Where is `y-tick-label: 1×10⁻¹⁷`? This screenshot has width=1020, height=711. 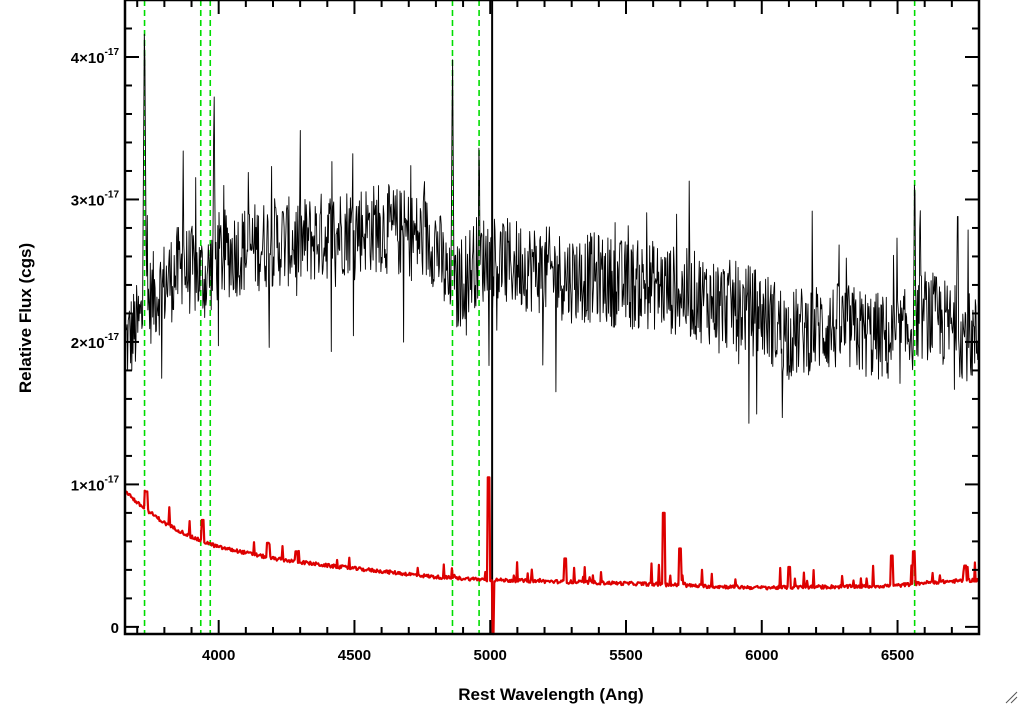
y-tick-label: 1×10⁻¹⁷ is located at coordinates (95, 484).